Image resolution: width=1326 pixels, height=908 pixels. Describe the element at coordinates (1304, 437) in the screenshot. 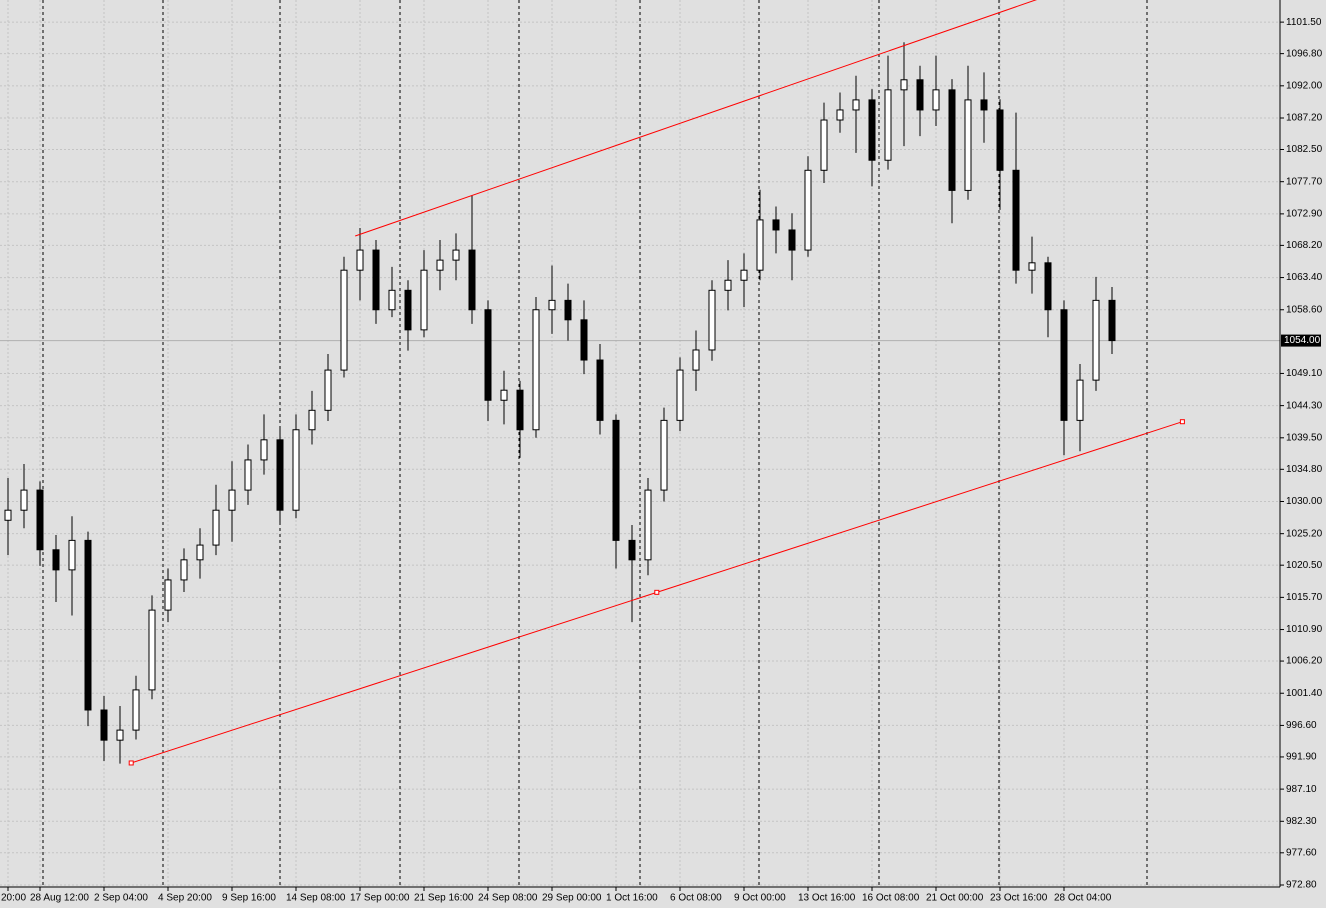

I see `y-tick-label: 1039.50` at that location.